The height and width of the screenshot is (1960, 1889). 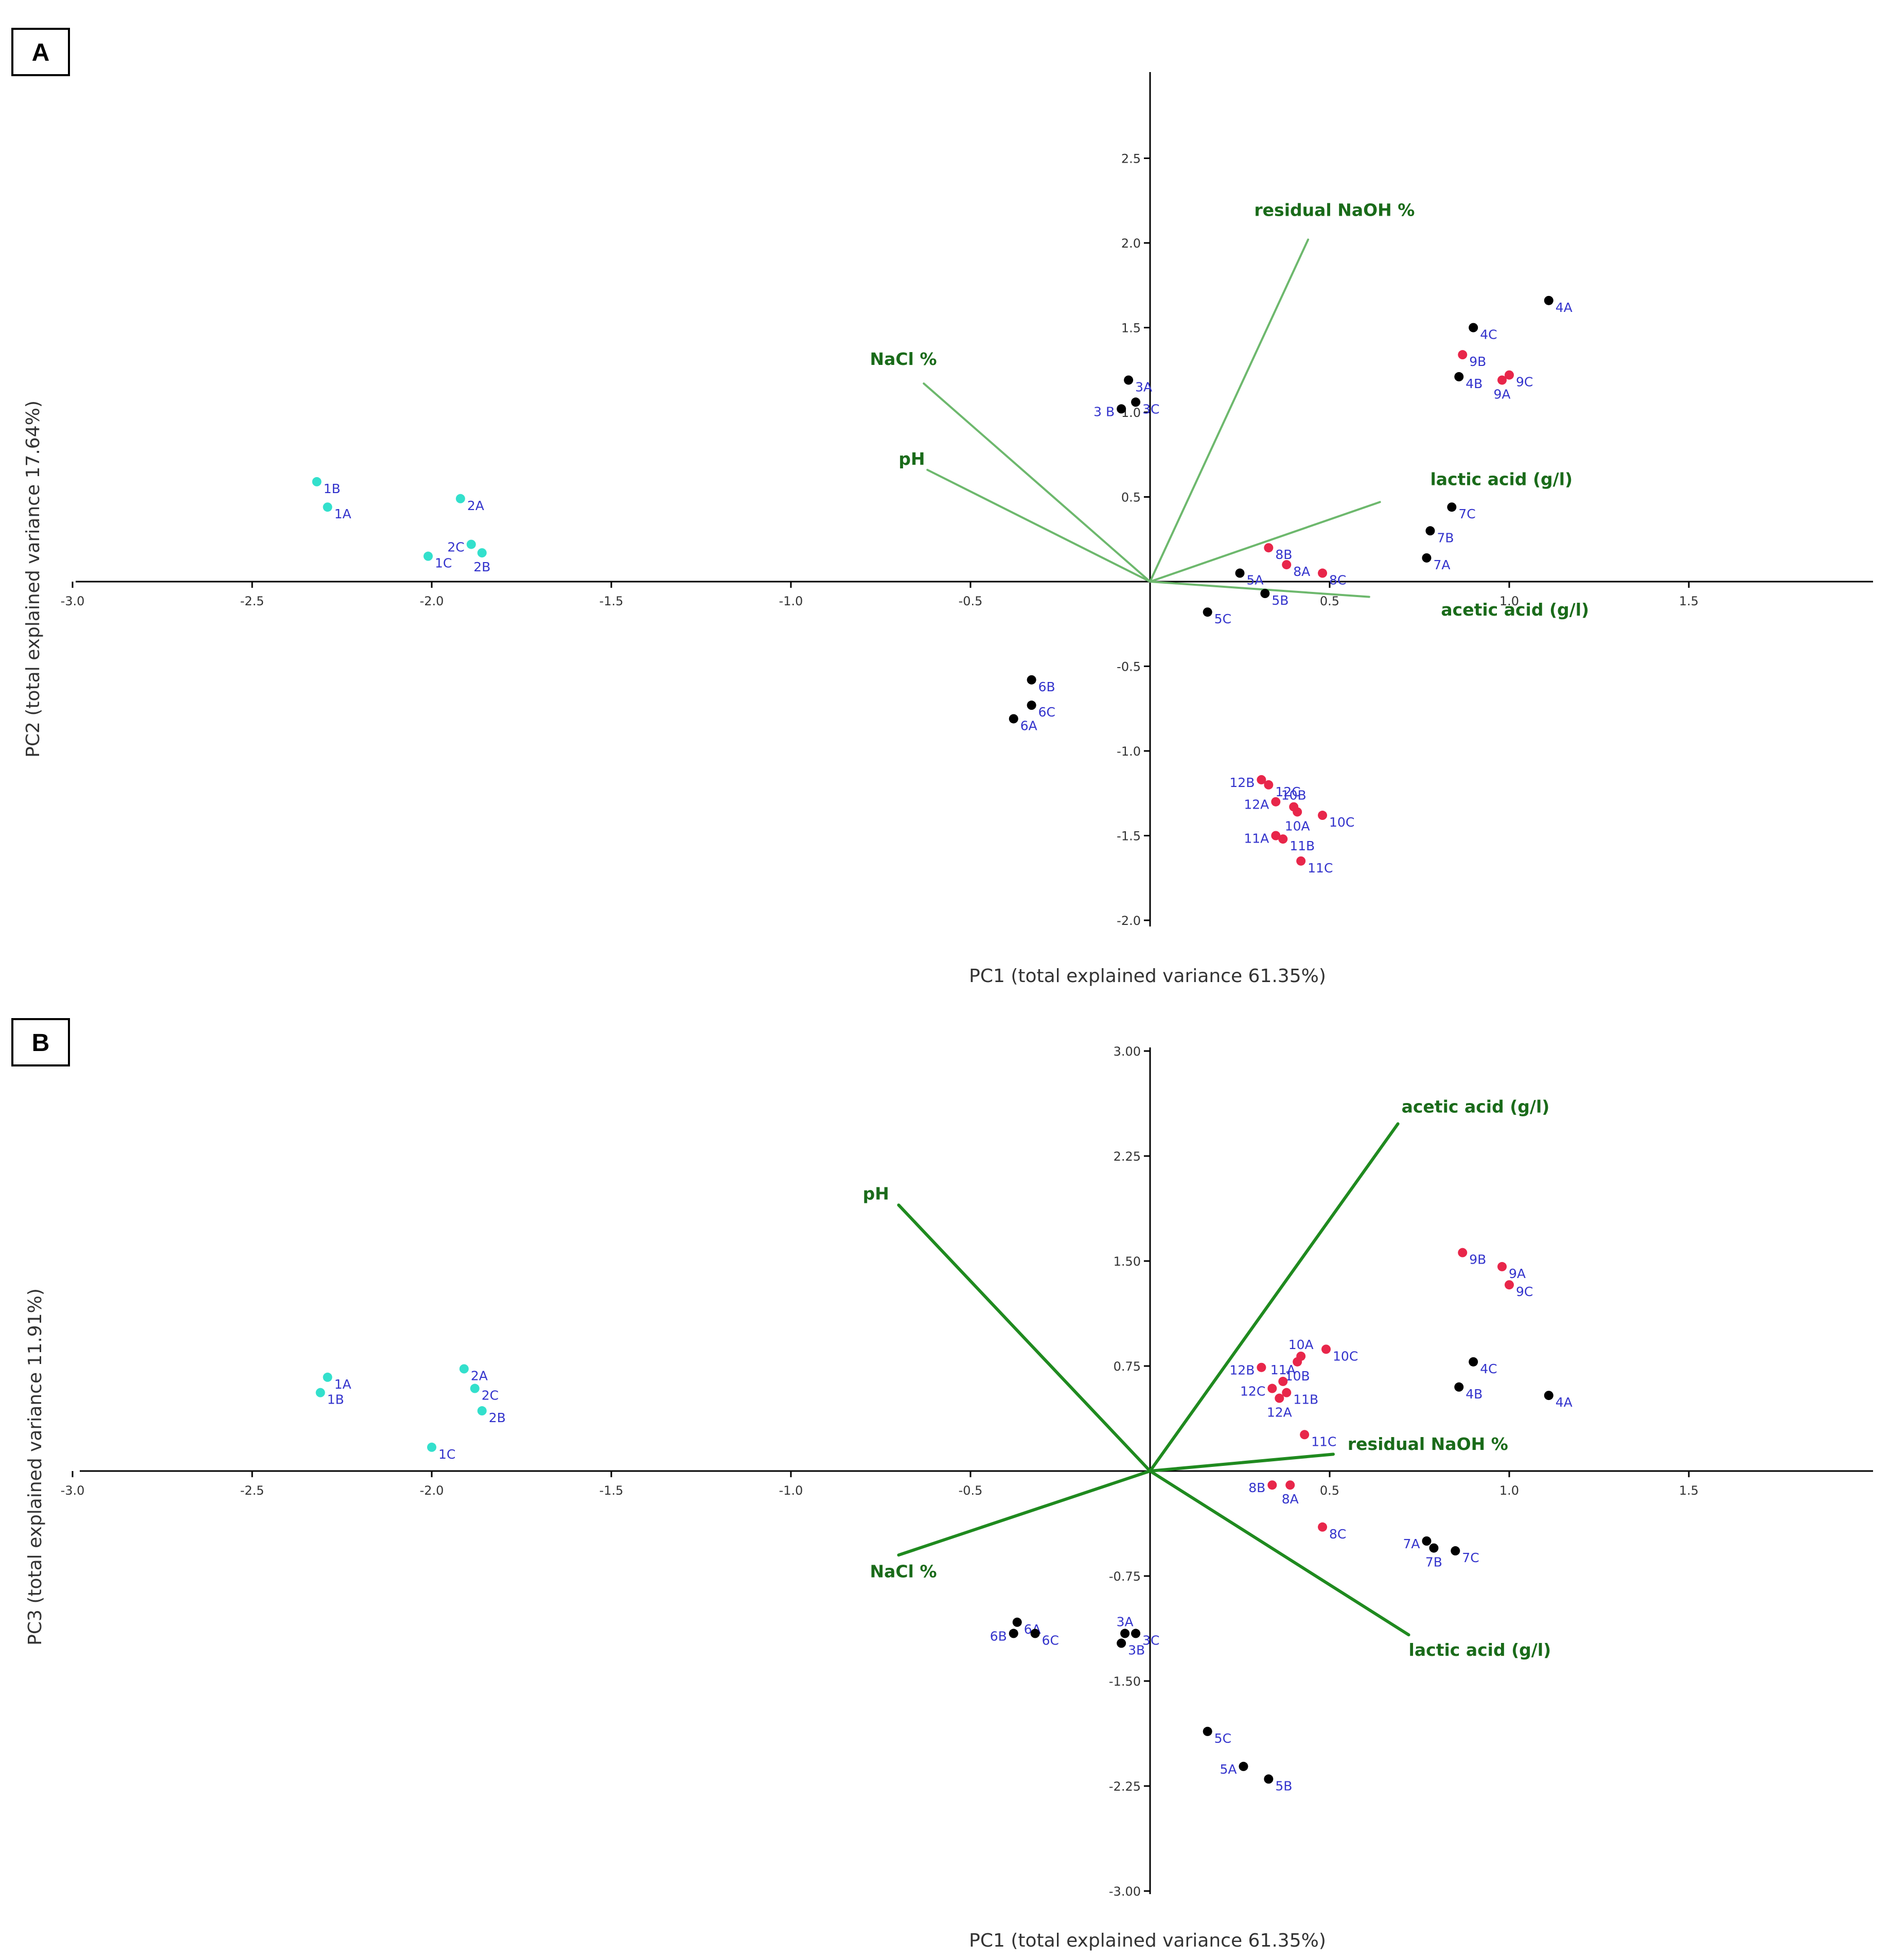 What do you see at coordinates (41, 1043) in the screenshot?
I see `panel-b-label: B` at bounding box center [41, 1043].